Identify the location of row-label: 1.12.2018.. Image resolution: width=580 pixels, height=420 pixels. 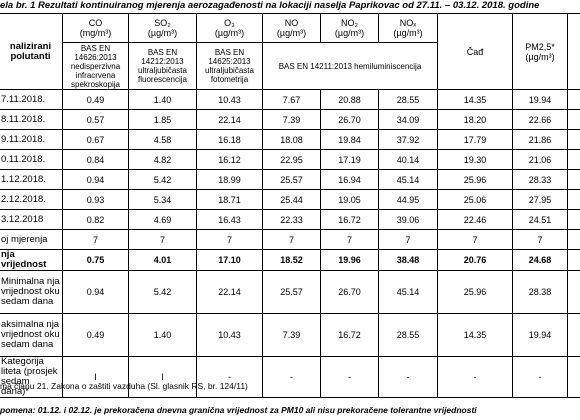
(31, 179).